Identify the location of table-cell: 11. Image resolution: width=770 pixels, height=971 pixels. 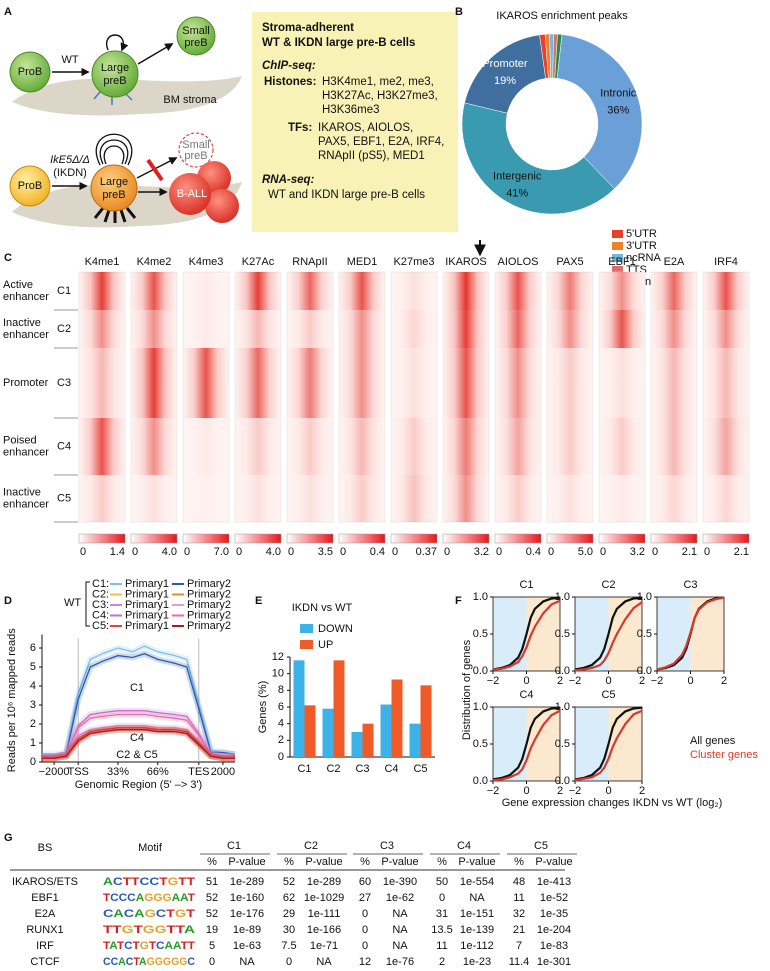
(441, 946).